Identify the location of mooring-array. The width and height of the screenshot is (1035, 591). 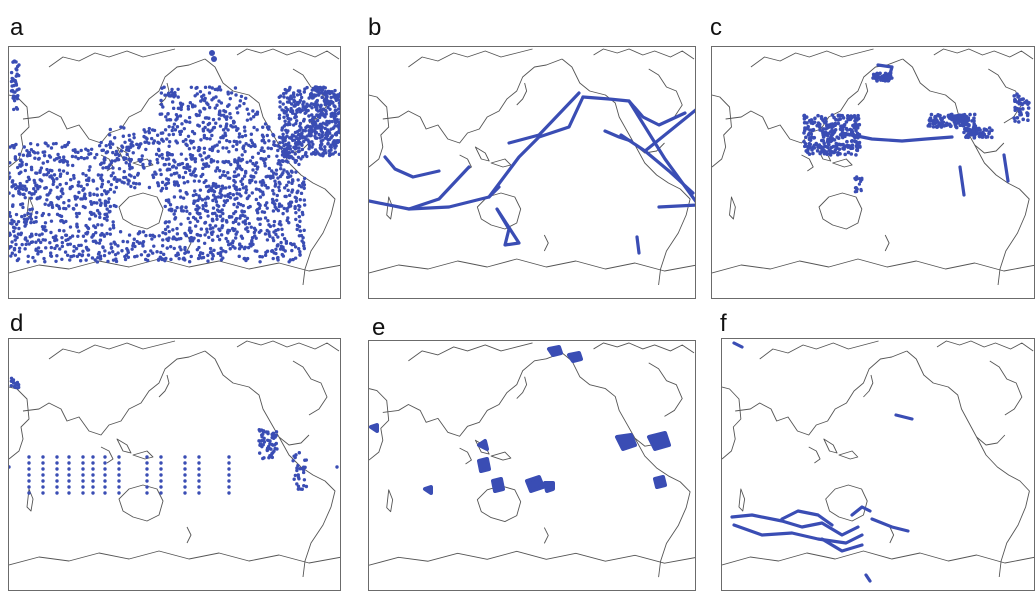
(174, 435).